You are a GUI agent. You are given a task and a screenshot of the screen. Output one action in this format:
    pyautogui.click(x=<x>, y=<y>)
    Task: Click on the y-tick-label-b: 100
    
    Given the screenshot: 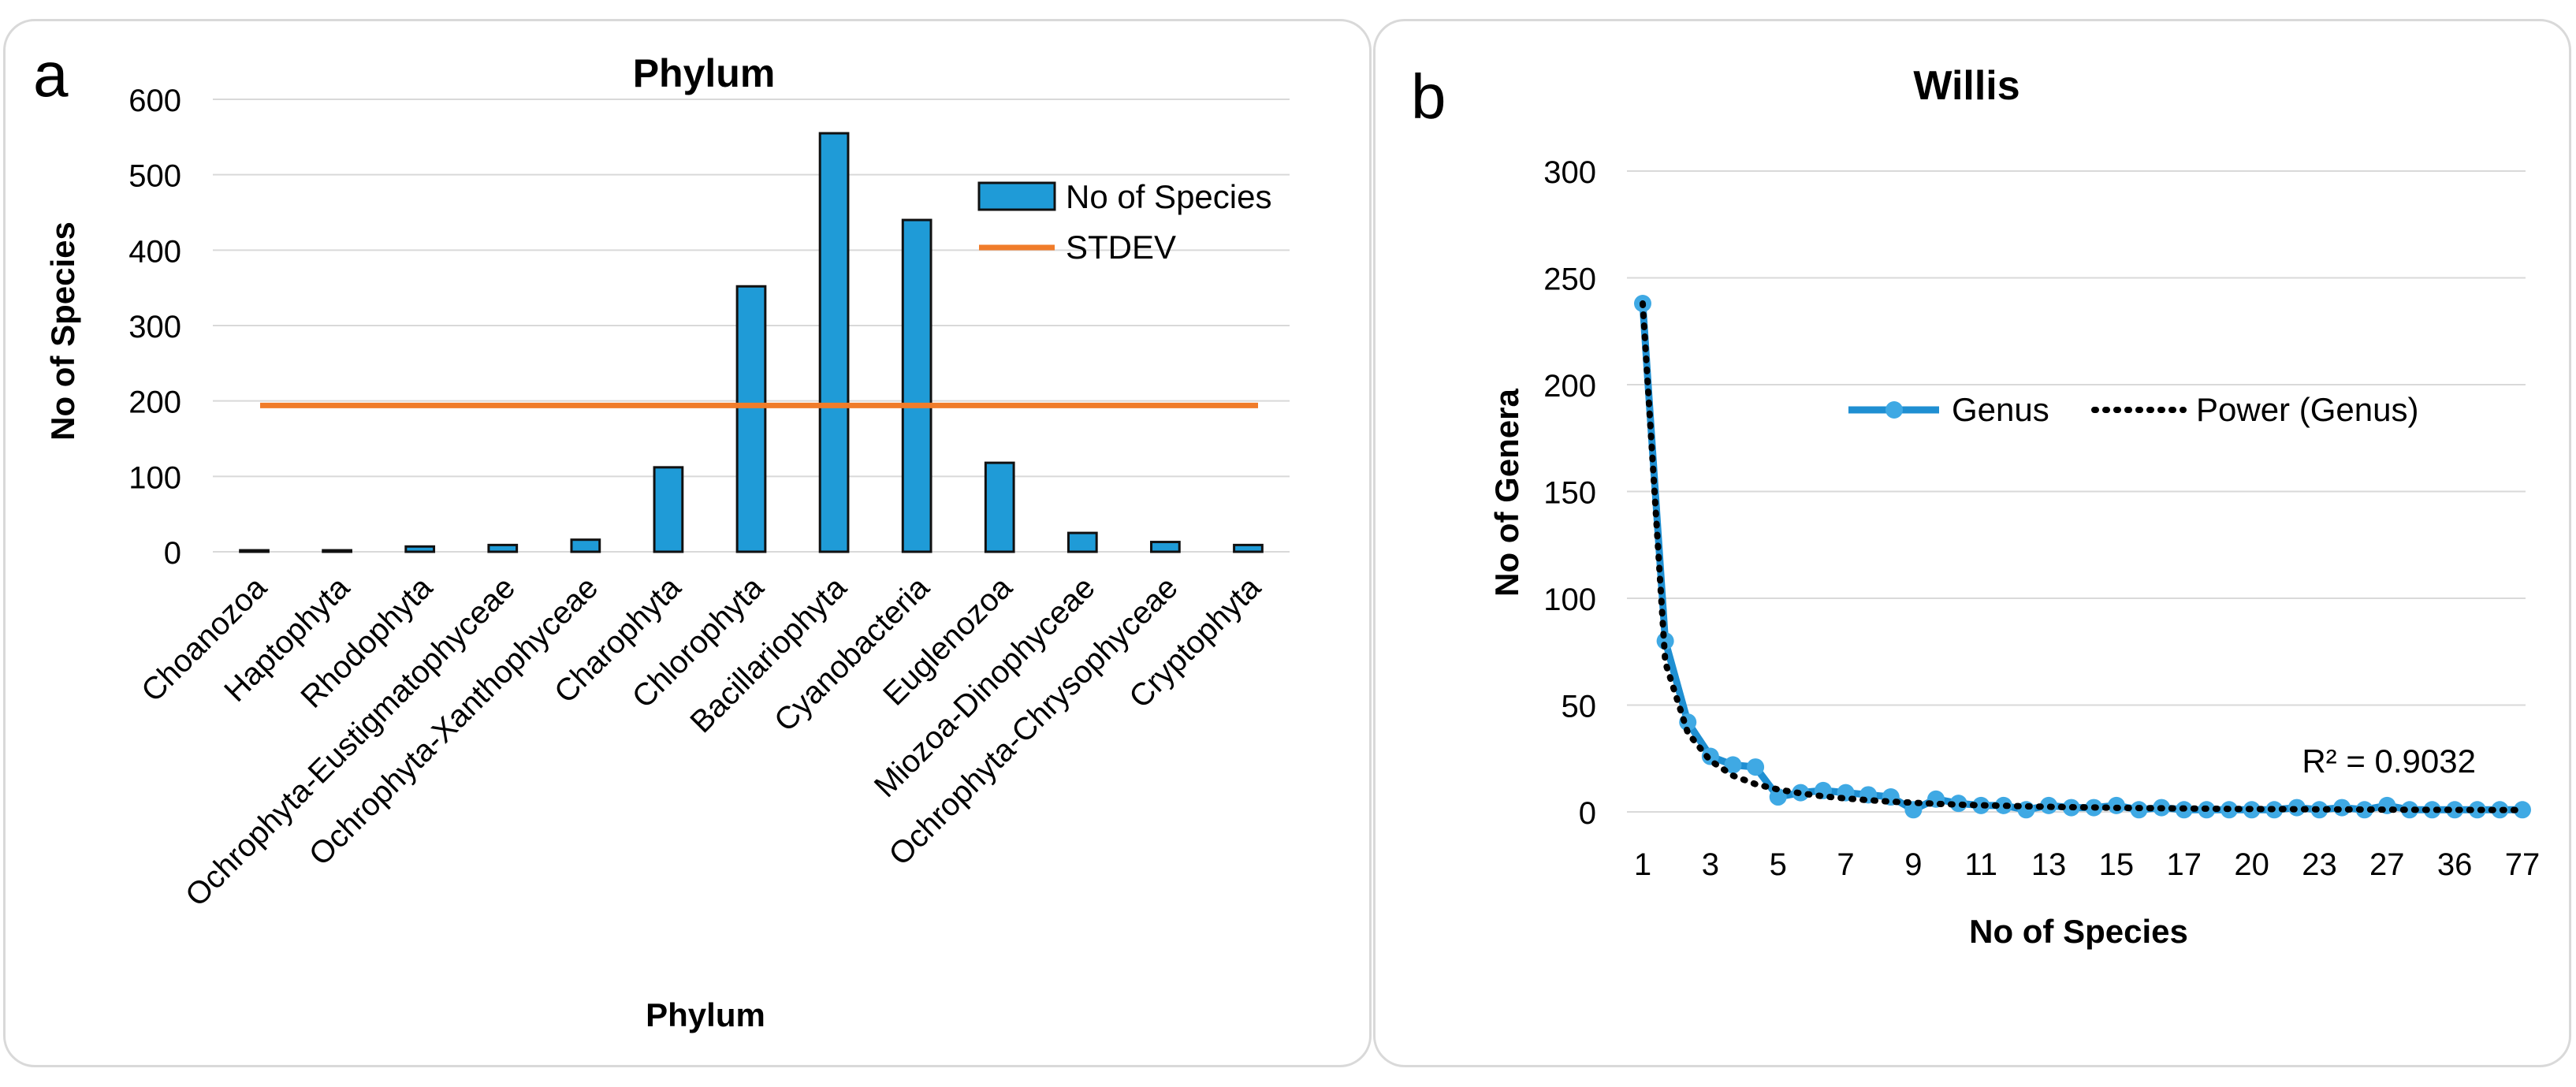 What is the action you would take?
    pyautogui.click(x=1569, y=600)
    